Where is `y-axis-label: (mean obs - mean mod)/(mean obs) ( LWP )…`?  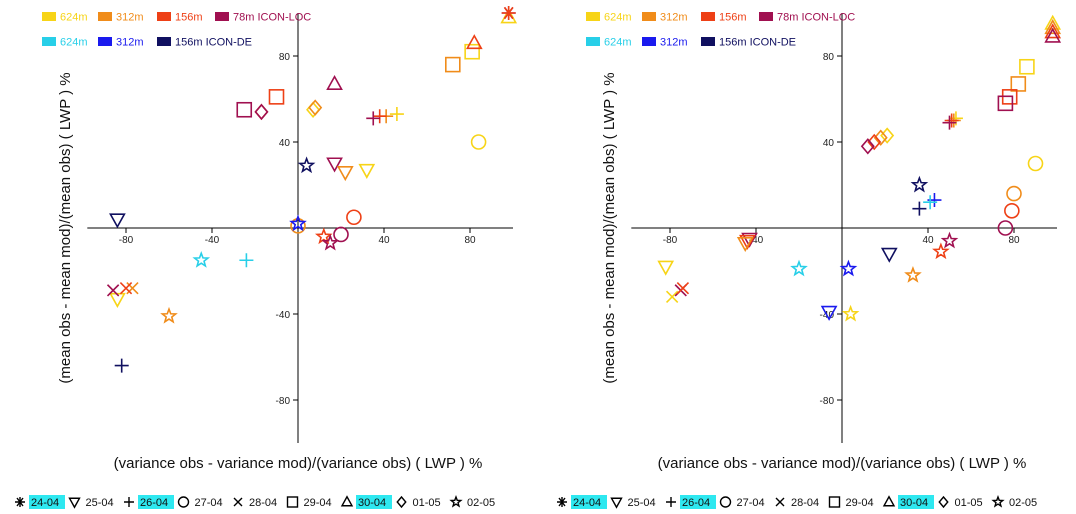 y-axis-label: (mean obs - mean mod)/(mean obs) ( LWP )… is located at coordinates (609, 227).